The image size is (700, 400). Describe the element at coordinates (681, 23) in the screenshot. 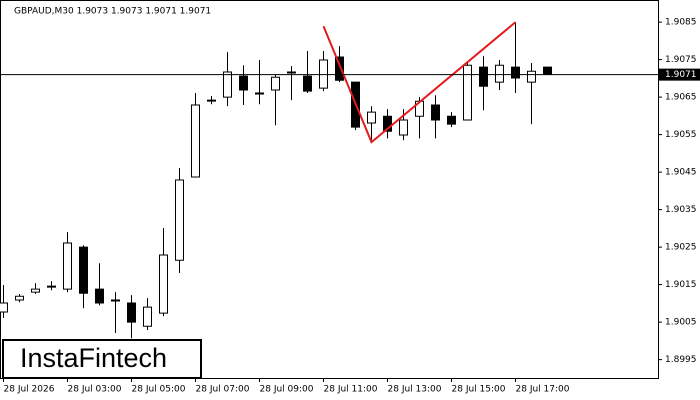

I see `y-tick-label: 1.9085` at that location.